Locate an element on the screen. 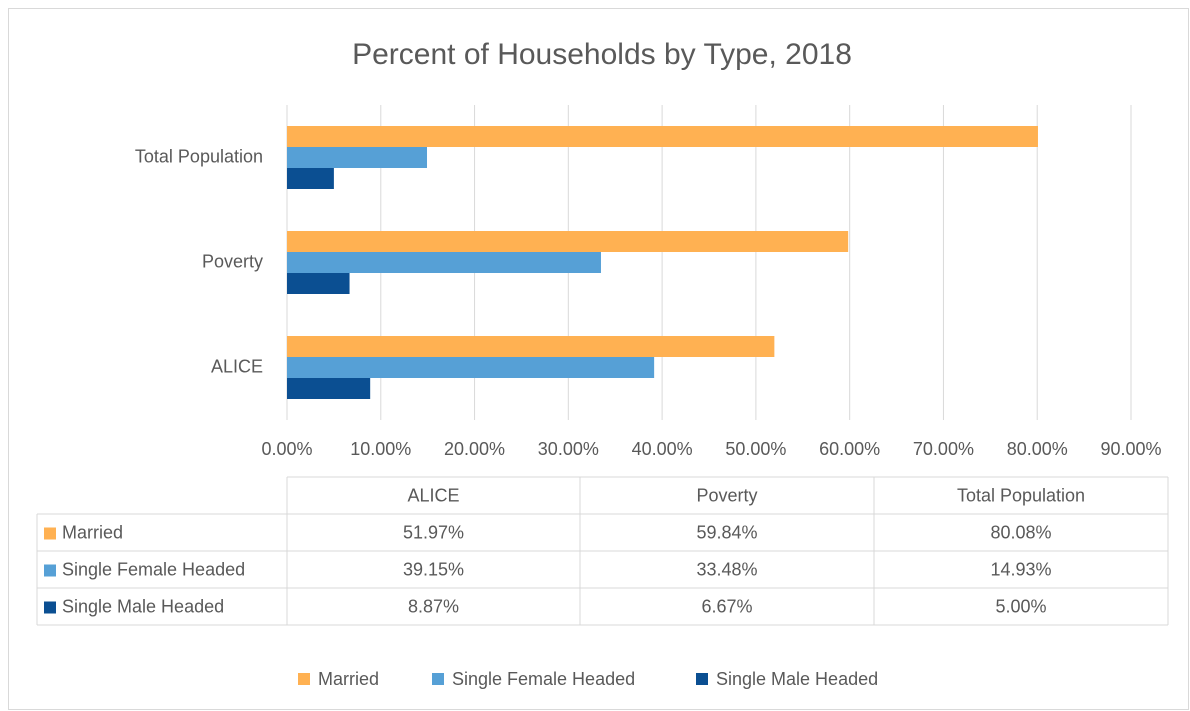  x-tick-label: 30.00% is located at coordinates (568, 449).